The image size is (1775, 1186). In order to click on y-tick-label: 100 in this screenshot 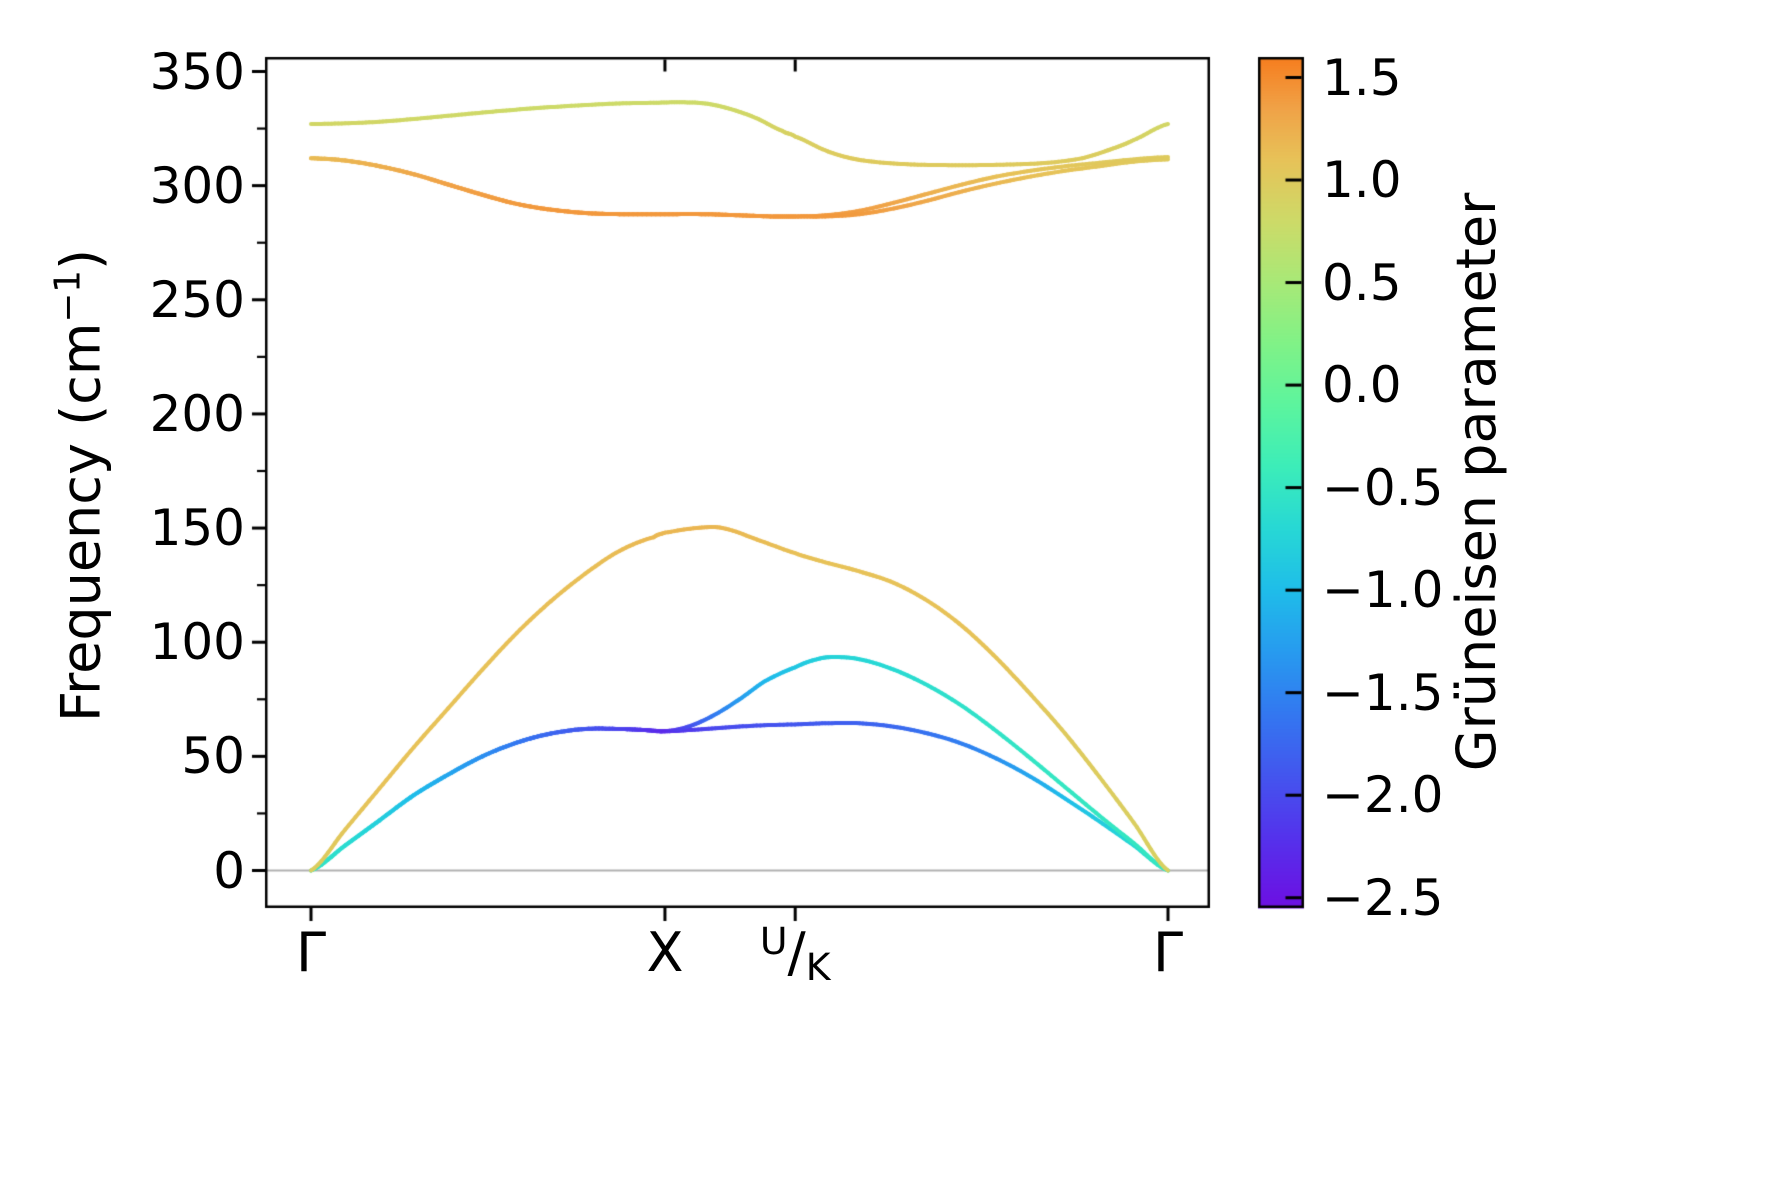, I will do `click(197, 642)`.